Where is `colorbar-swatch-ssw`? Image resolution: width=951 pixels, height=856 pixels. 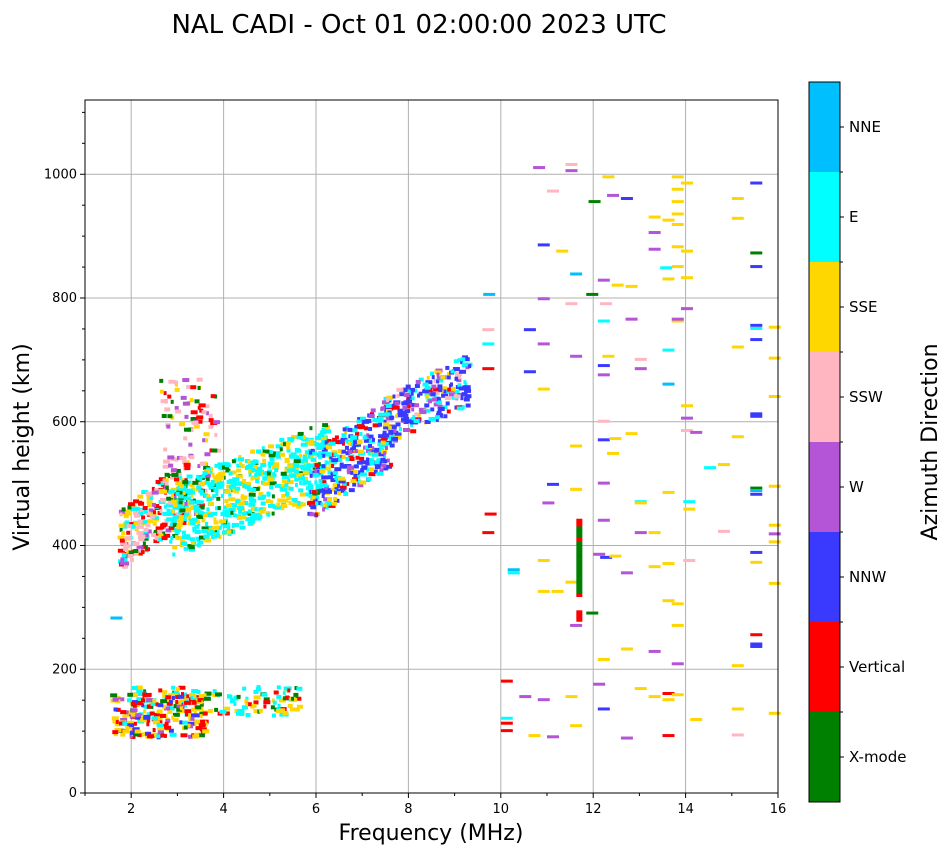 colorbar-swatch-ssw is located at coordinates (824, 397).